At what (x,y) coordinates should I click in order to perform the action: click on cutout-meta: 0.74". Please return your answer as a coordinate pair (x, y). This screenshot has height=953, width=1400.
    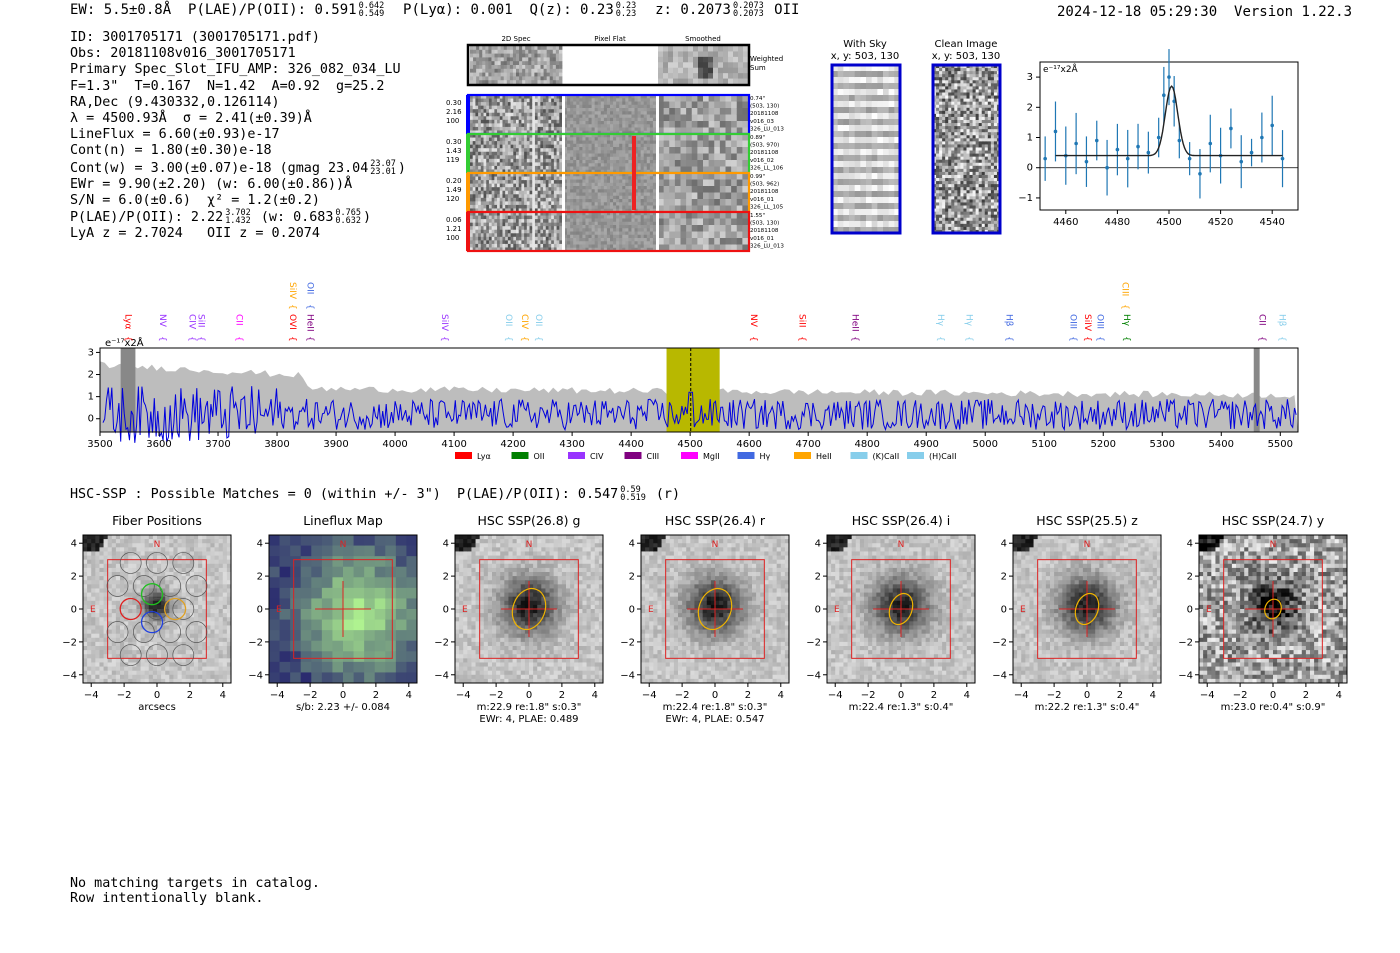
    Looking at the image, I should click on (757, 99).